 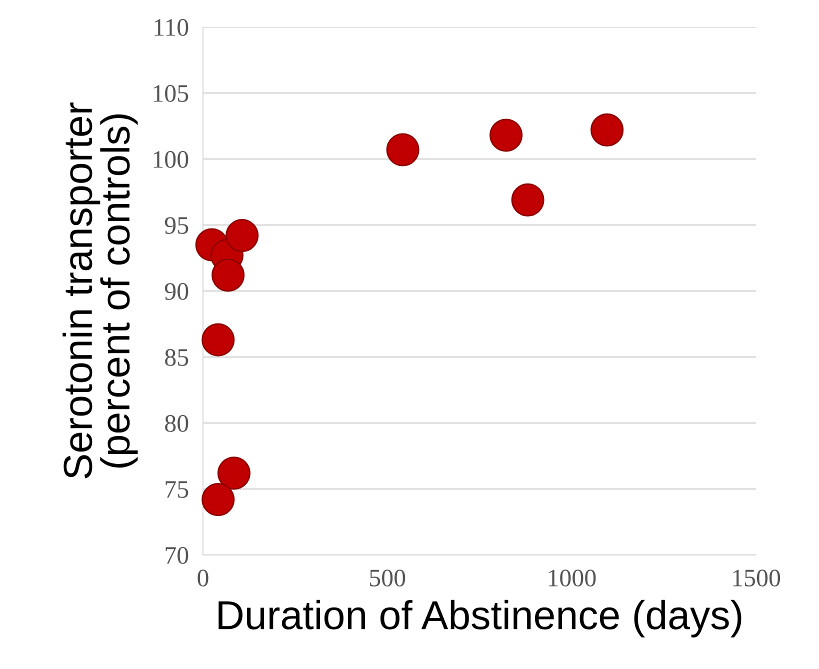 What do you see at coordinates (756, 578) in the screenshot?
I see `x-tick-label: 1500` at bounding box center [756, 578].